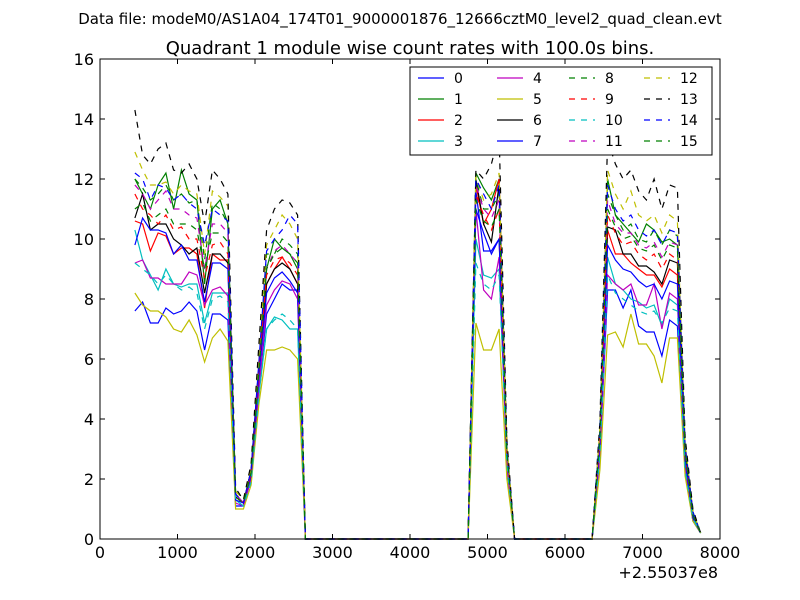  I want to click on x-tick-label: 8000, so click(720, 552).